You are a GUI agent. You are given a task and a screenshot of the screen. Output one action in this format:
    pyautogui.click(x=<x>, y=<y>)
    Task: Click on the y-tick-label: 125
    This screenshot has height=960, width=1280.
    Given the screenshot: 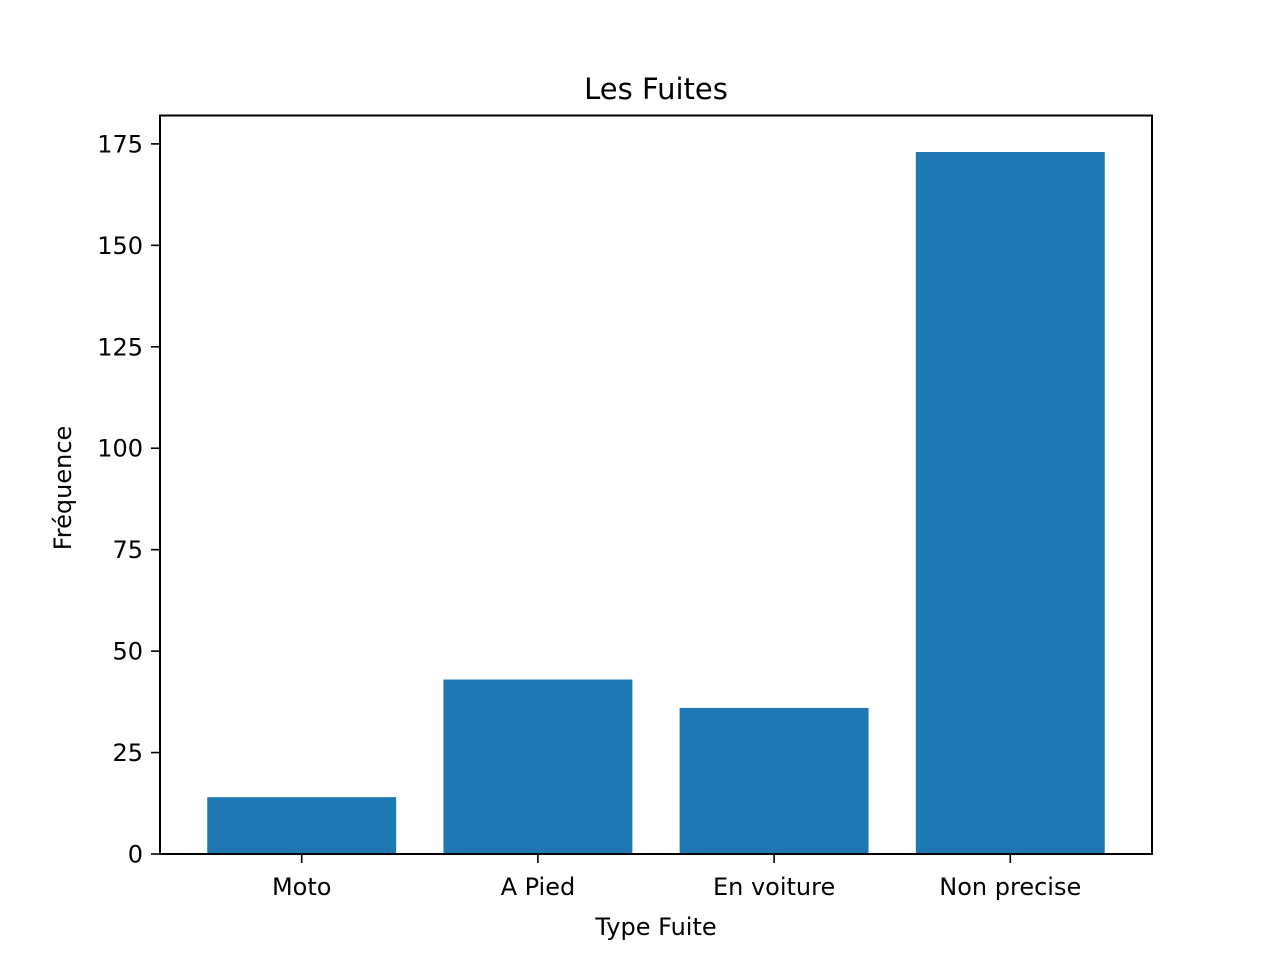 What is the action you would take?
    pyautogui.click(x=120, y=347)
    